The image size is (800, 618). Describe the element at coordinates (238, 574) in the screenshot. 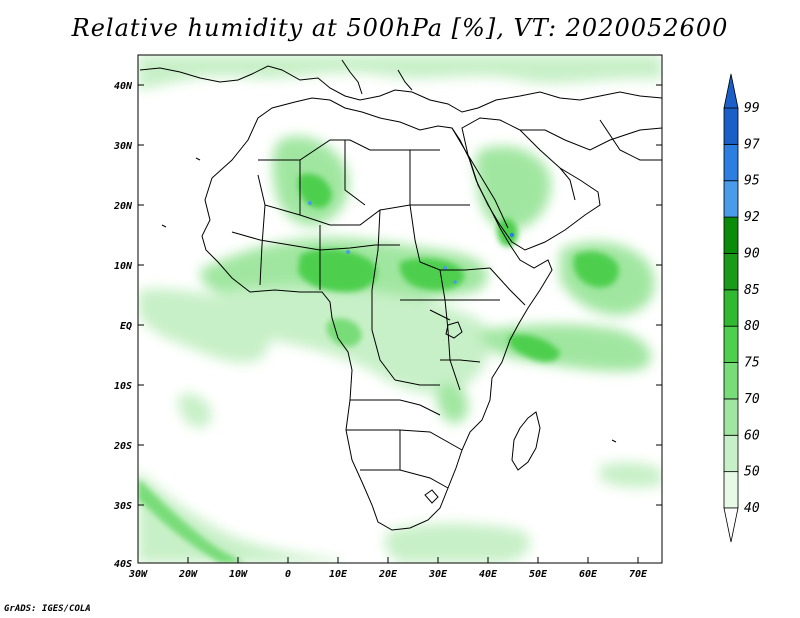

I see `lon-tick-label: 10W` at that location.